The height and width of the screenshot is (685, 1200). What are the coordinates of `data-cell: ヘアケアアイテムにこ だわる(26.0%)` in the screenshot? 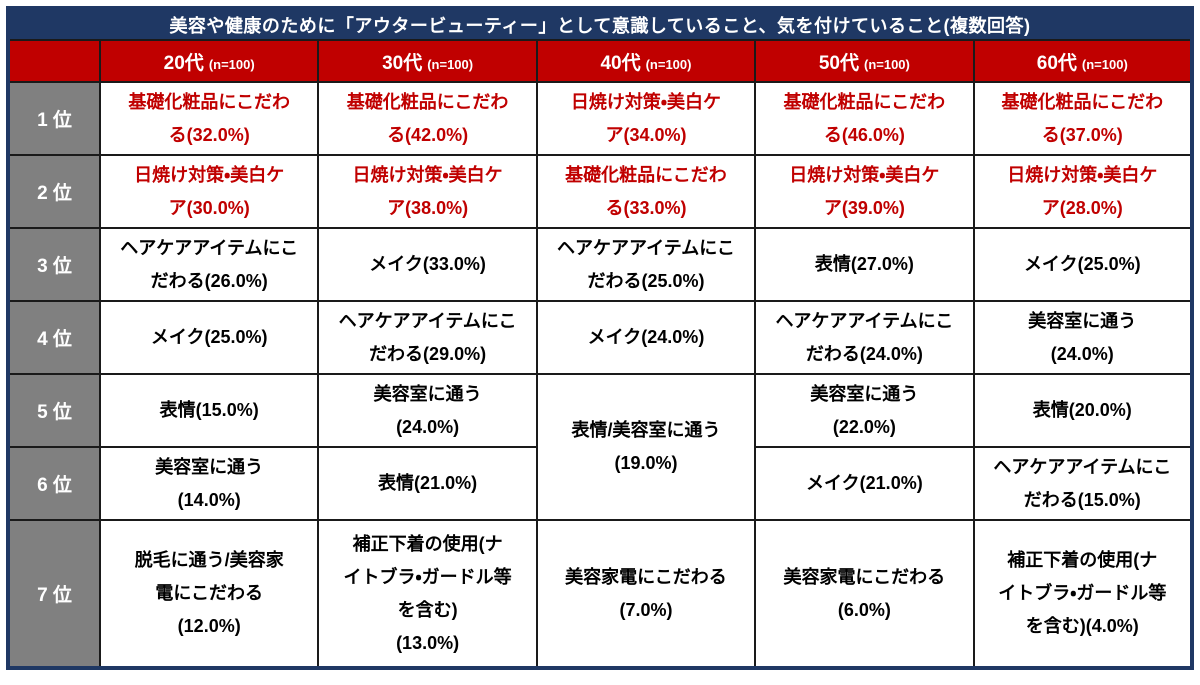 It's located at (209, 264).